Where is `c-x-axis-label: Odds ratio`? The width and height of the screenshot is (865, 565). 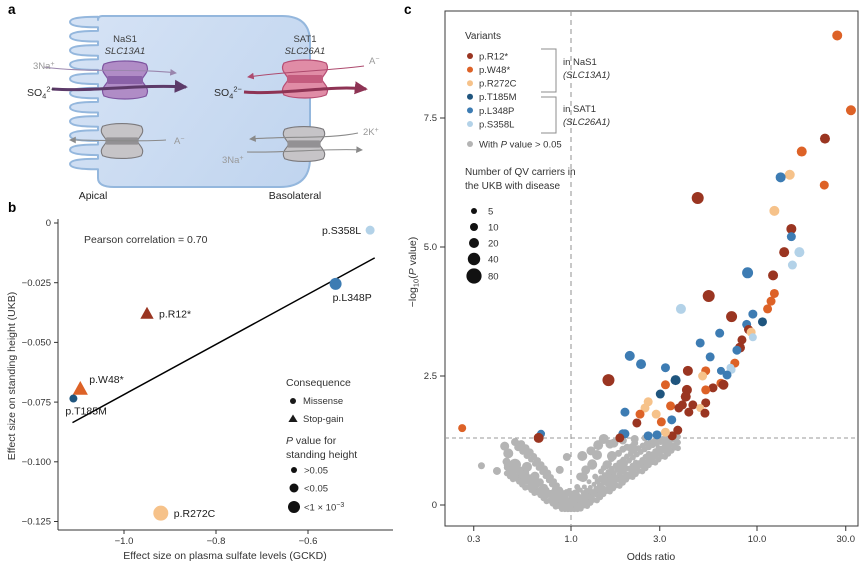
c-x-axis-label: Odds ratio is located at coordinates (651, 557).